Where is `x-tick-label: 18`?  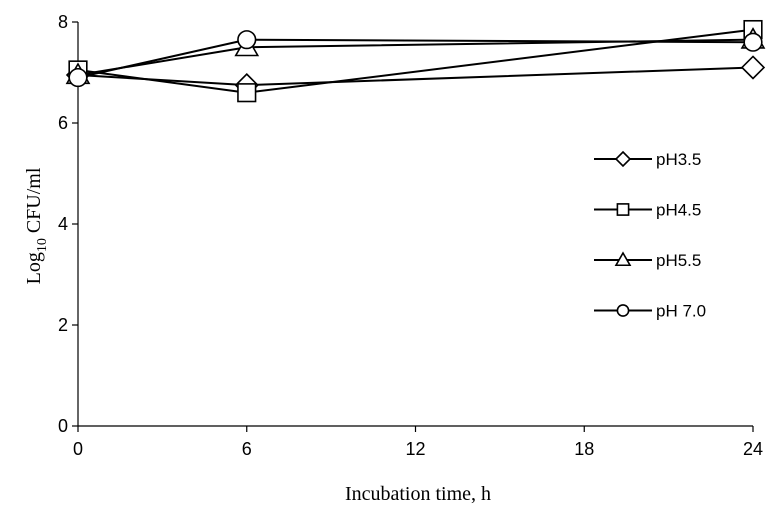 x-tick-label: 18 is located at coordinates (584, 449).